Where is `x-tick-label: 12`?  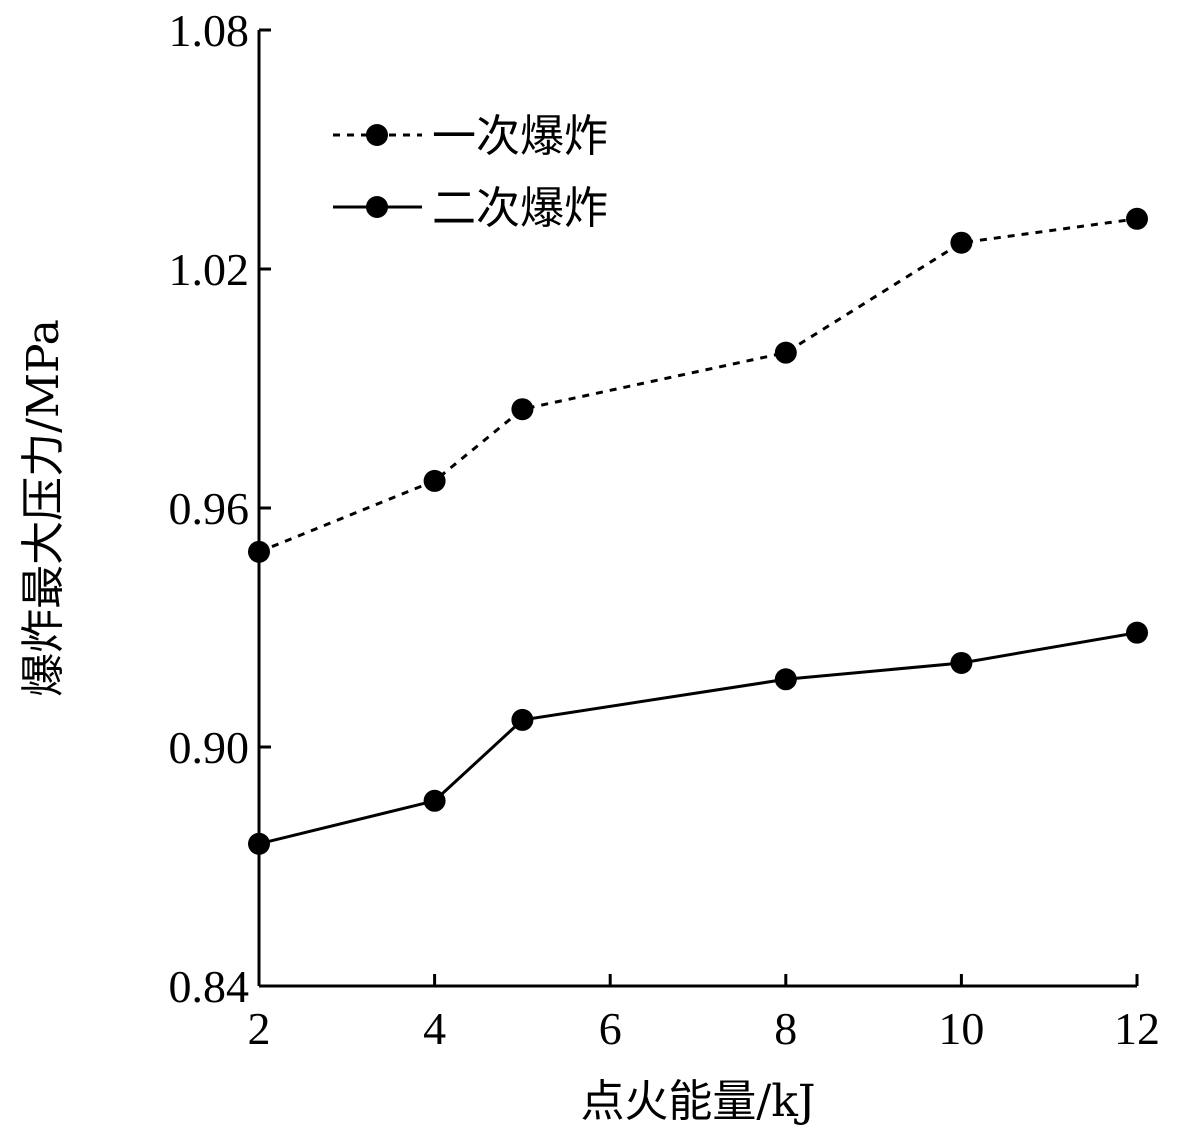
x-tick-label: 12 is located at coordinates (1137, 1028).